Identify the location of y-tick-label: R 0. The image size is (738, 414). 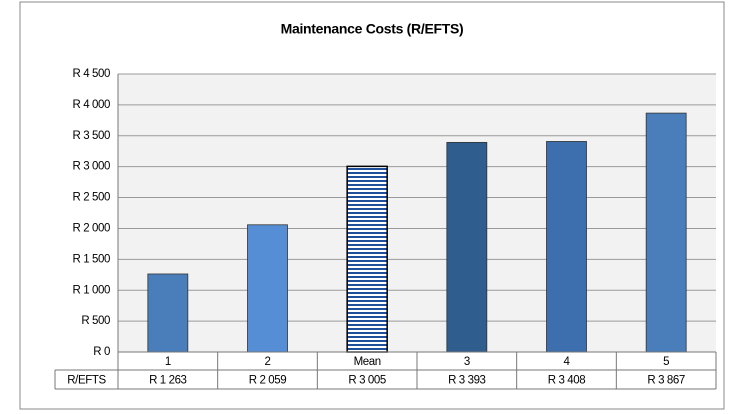
(101, 352).